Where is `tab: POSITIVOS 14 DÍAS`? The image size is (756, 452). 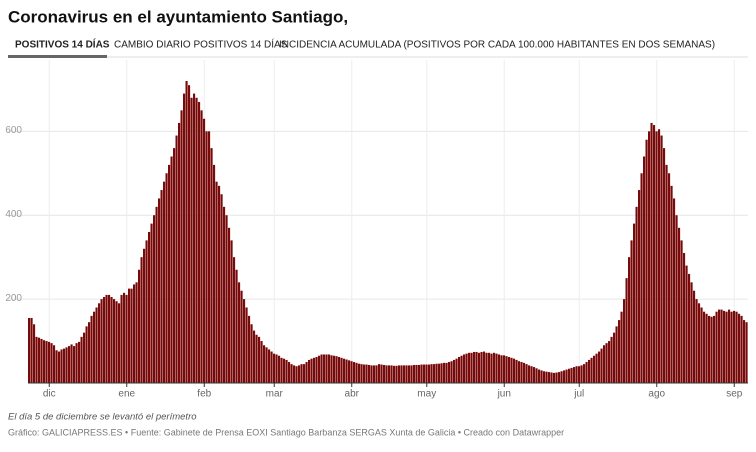 tab: POSITIVOS 14 DÍAS is located at coordinates (62, 44).